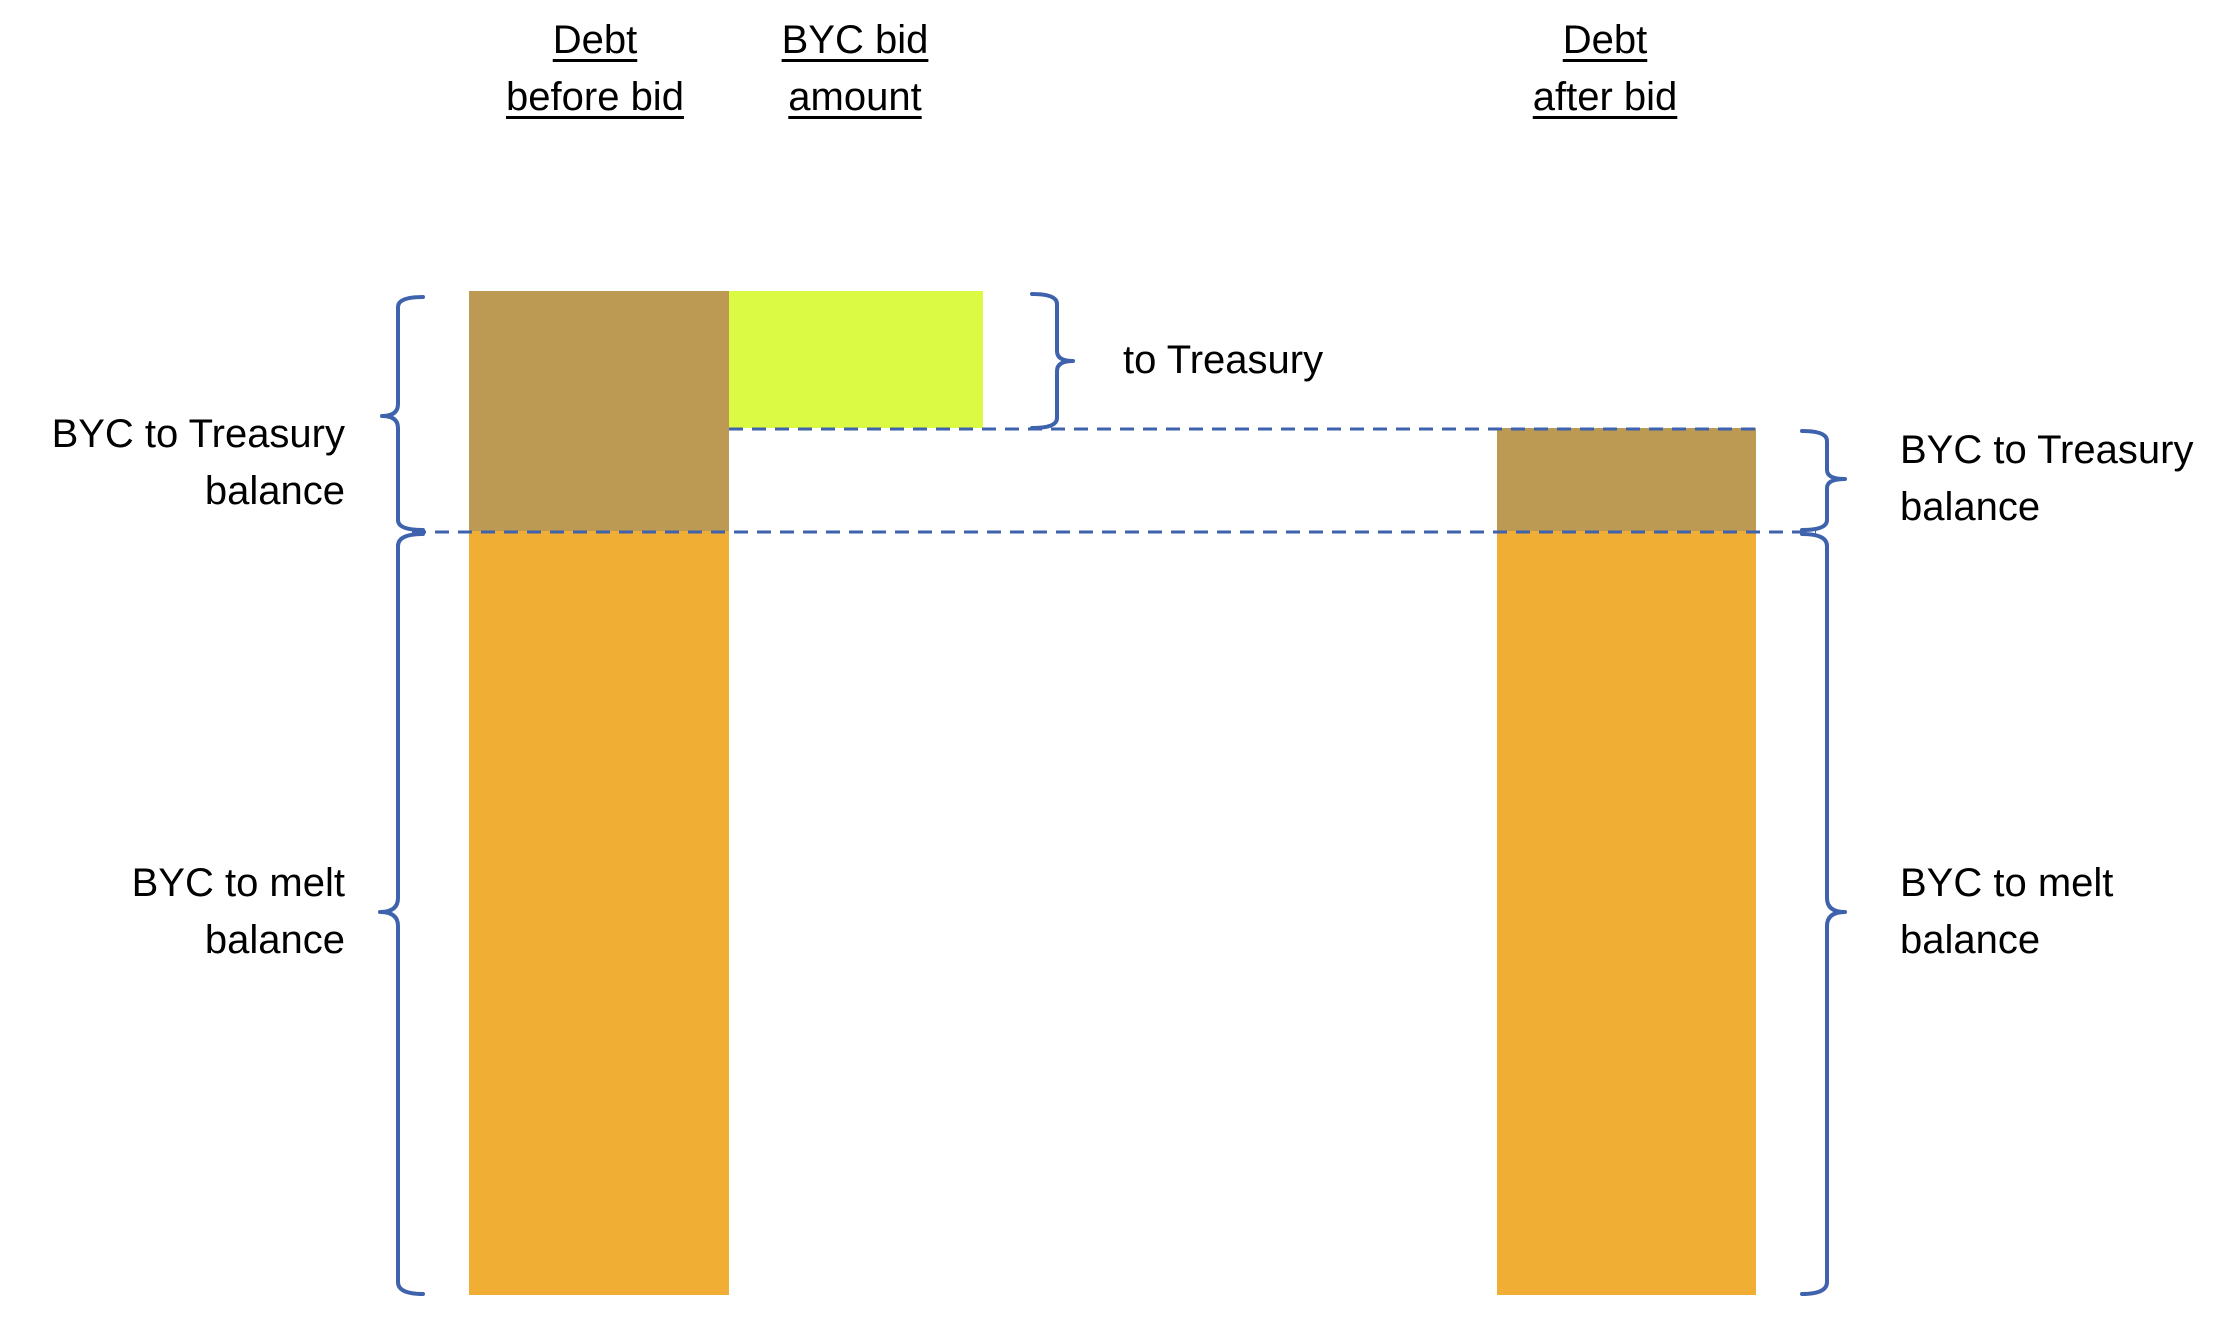 The height and width of the screenshot is (1324, 2230). I want to click on label-left-treasury-balance: BYC to Treasury balance, so click(182, 463).